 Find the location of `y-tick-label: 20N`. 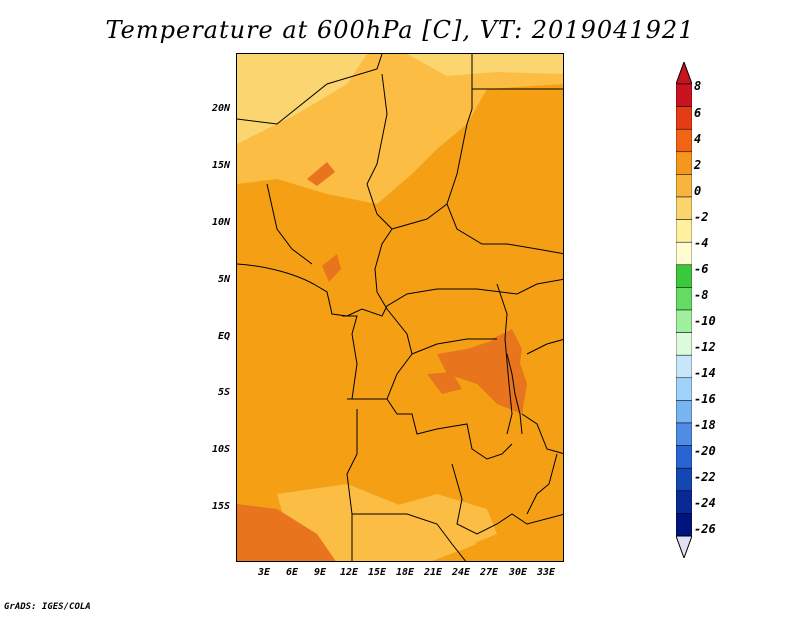

y-tick-label: 20N is located at coordinates (220, 108).